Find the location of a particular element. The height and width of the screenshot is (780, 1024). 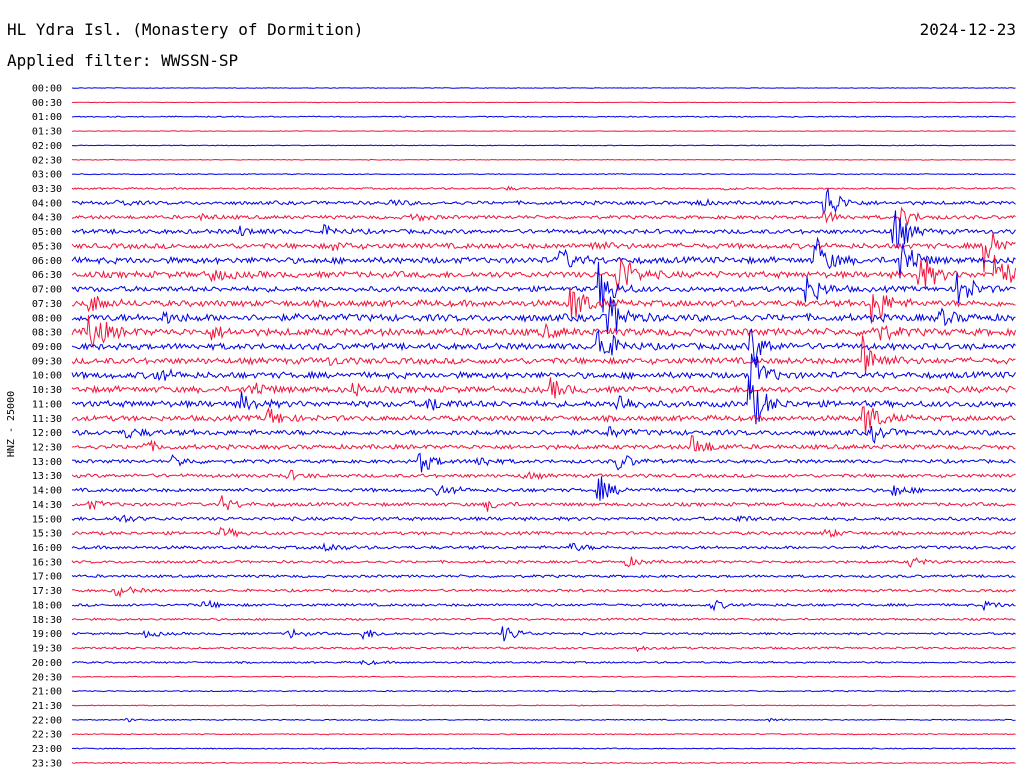

time-label: 19:00 is located at coordinates (47, 634).